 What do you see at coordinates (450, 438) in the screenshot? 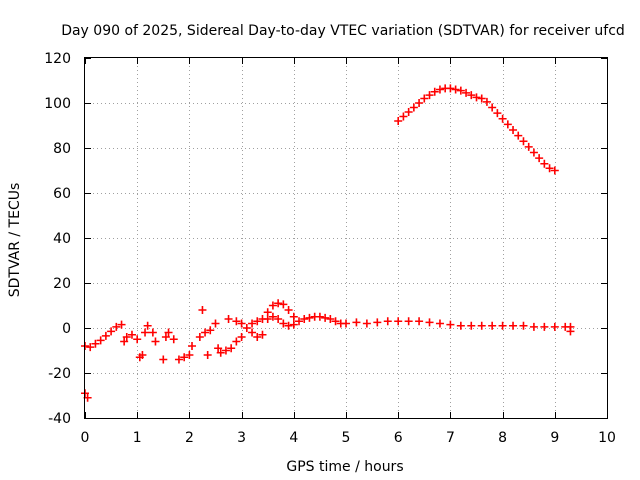
I see `x-tick-label: 7` at bounding box center [450, 438].